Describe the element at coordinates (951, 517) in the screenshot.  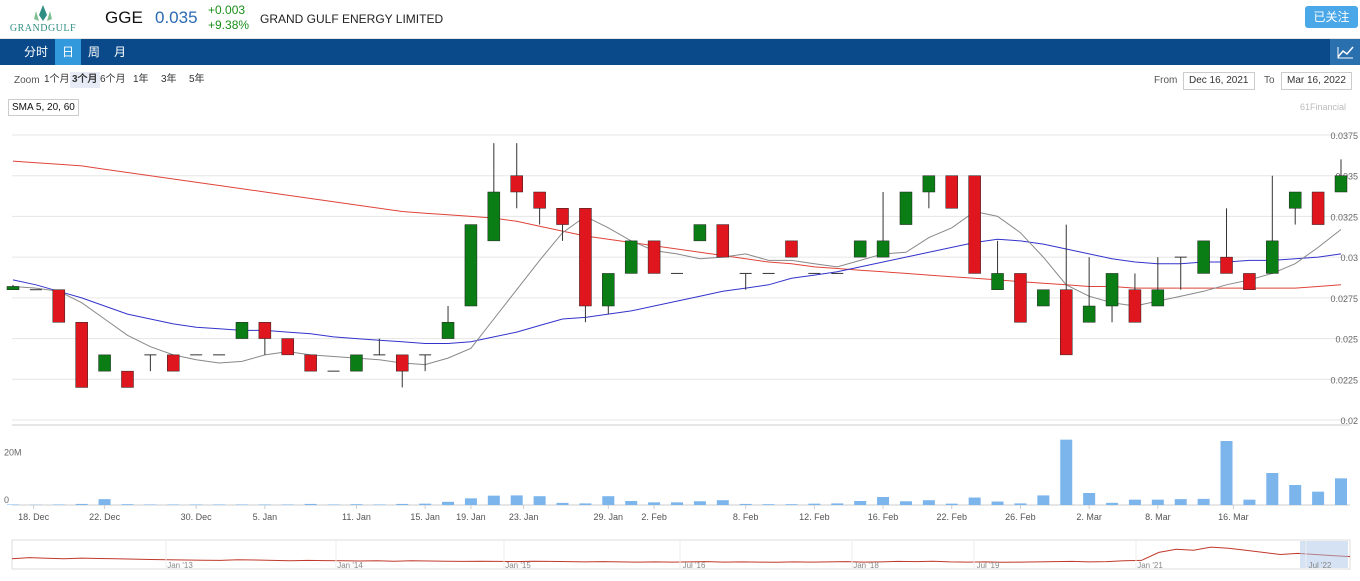
I see `x-tick-label: 22. Feb` at that location.